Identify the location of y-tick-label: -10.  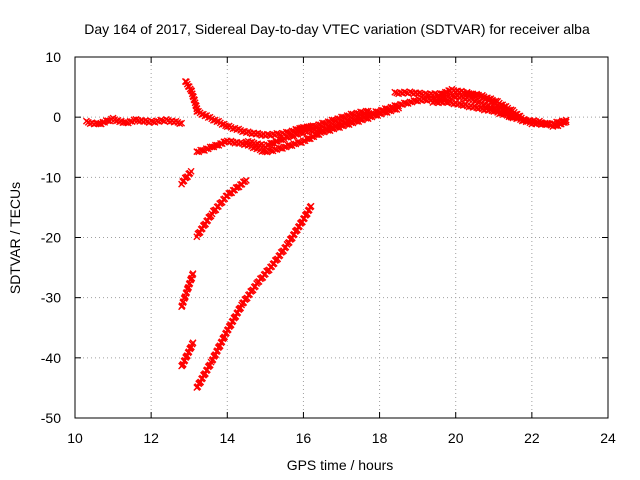
(51, 177).